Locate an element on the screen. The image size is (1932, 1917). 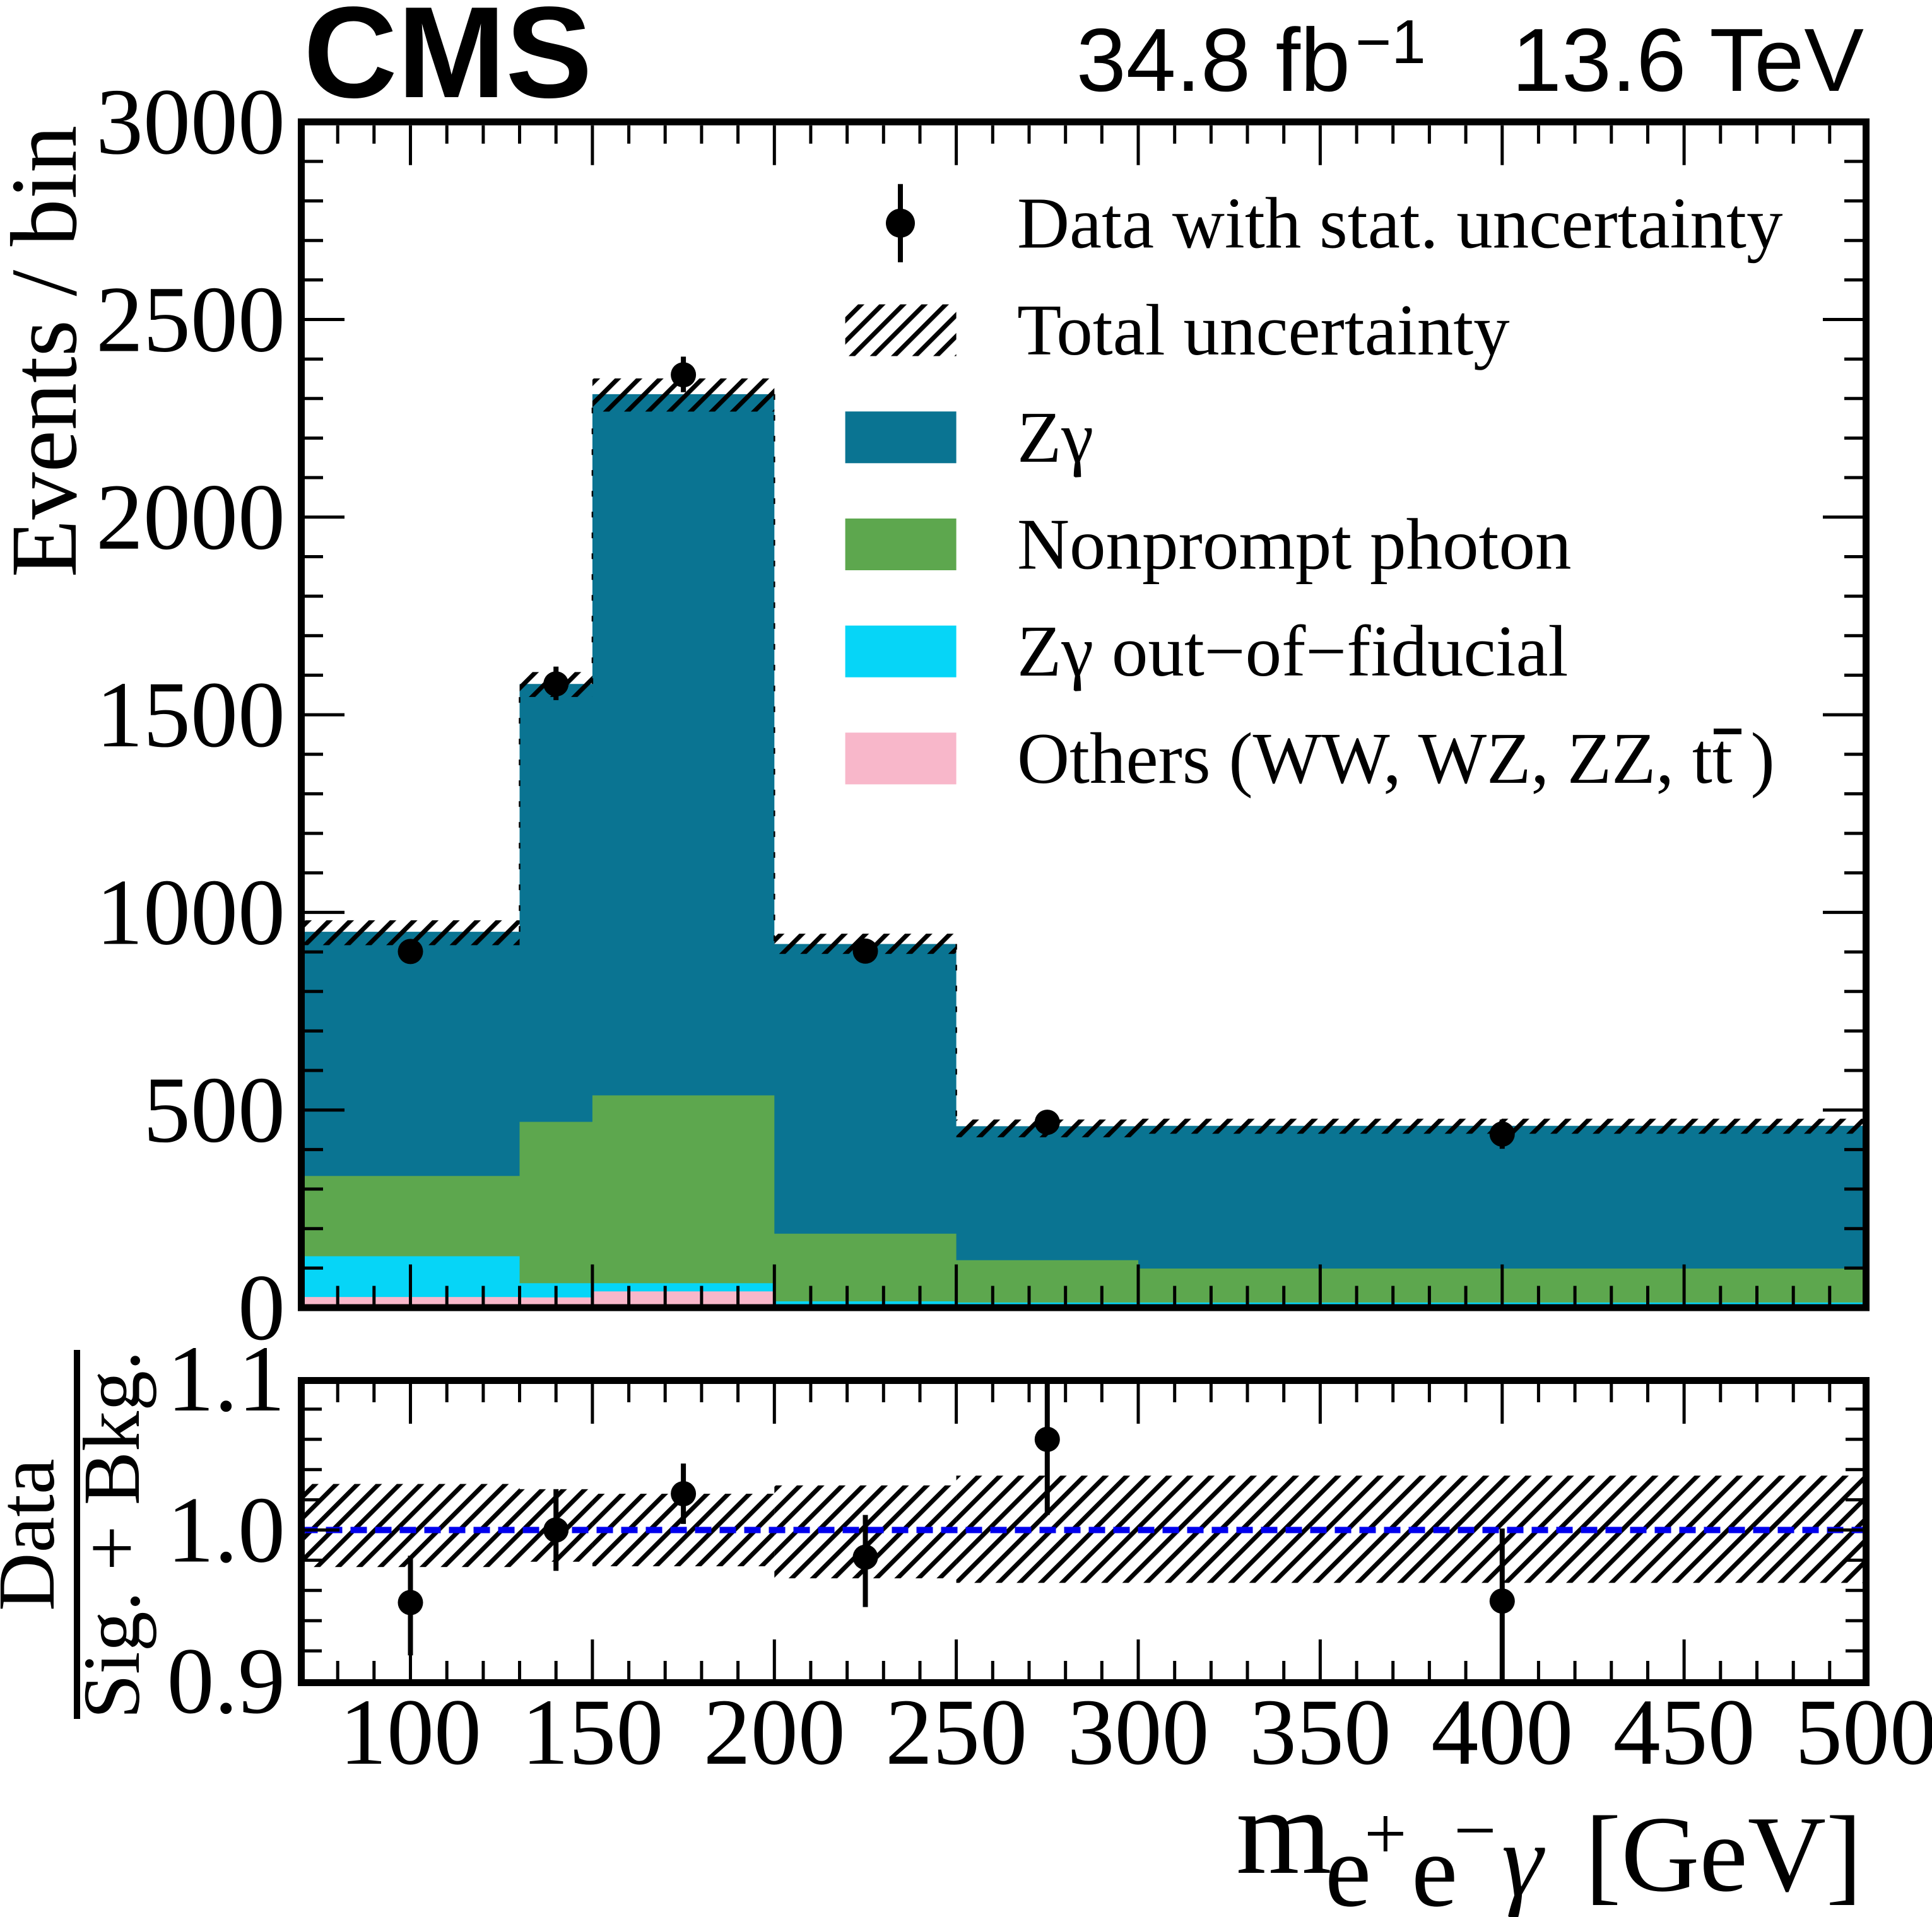
svg-text: Sig. + Bkg. is located at coordinates (111, 1535).